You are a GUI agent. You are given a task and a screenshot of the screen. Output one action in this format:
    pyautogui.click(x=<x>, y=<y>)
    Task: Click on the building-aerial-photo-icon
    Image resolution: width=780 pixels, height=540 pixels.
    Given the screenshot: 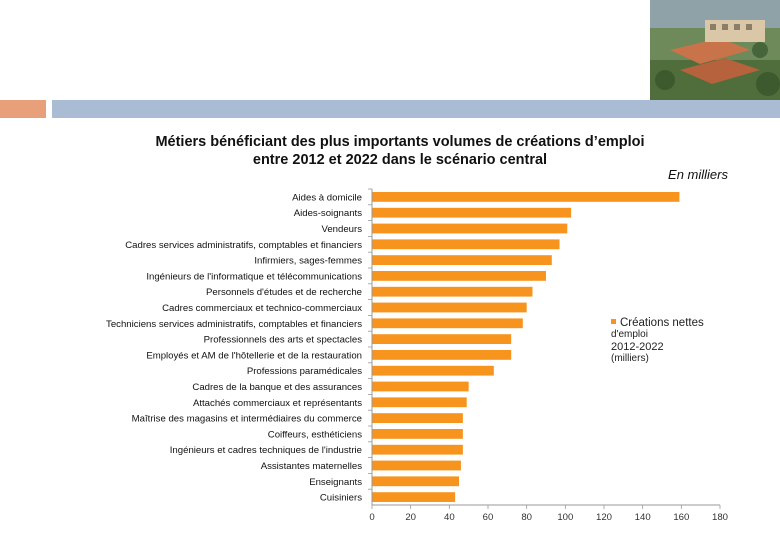 What is the action you would take?
    pyautogui.click(x=715, y=50)
    